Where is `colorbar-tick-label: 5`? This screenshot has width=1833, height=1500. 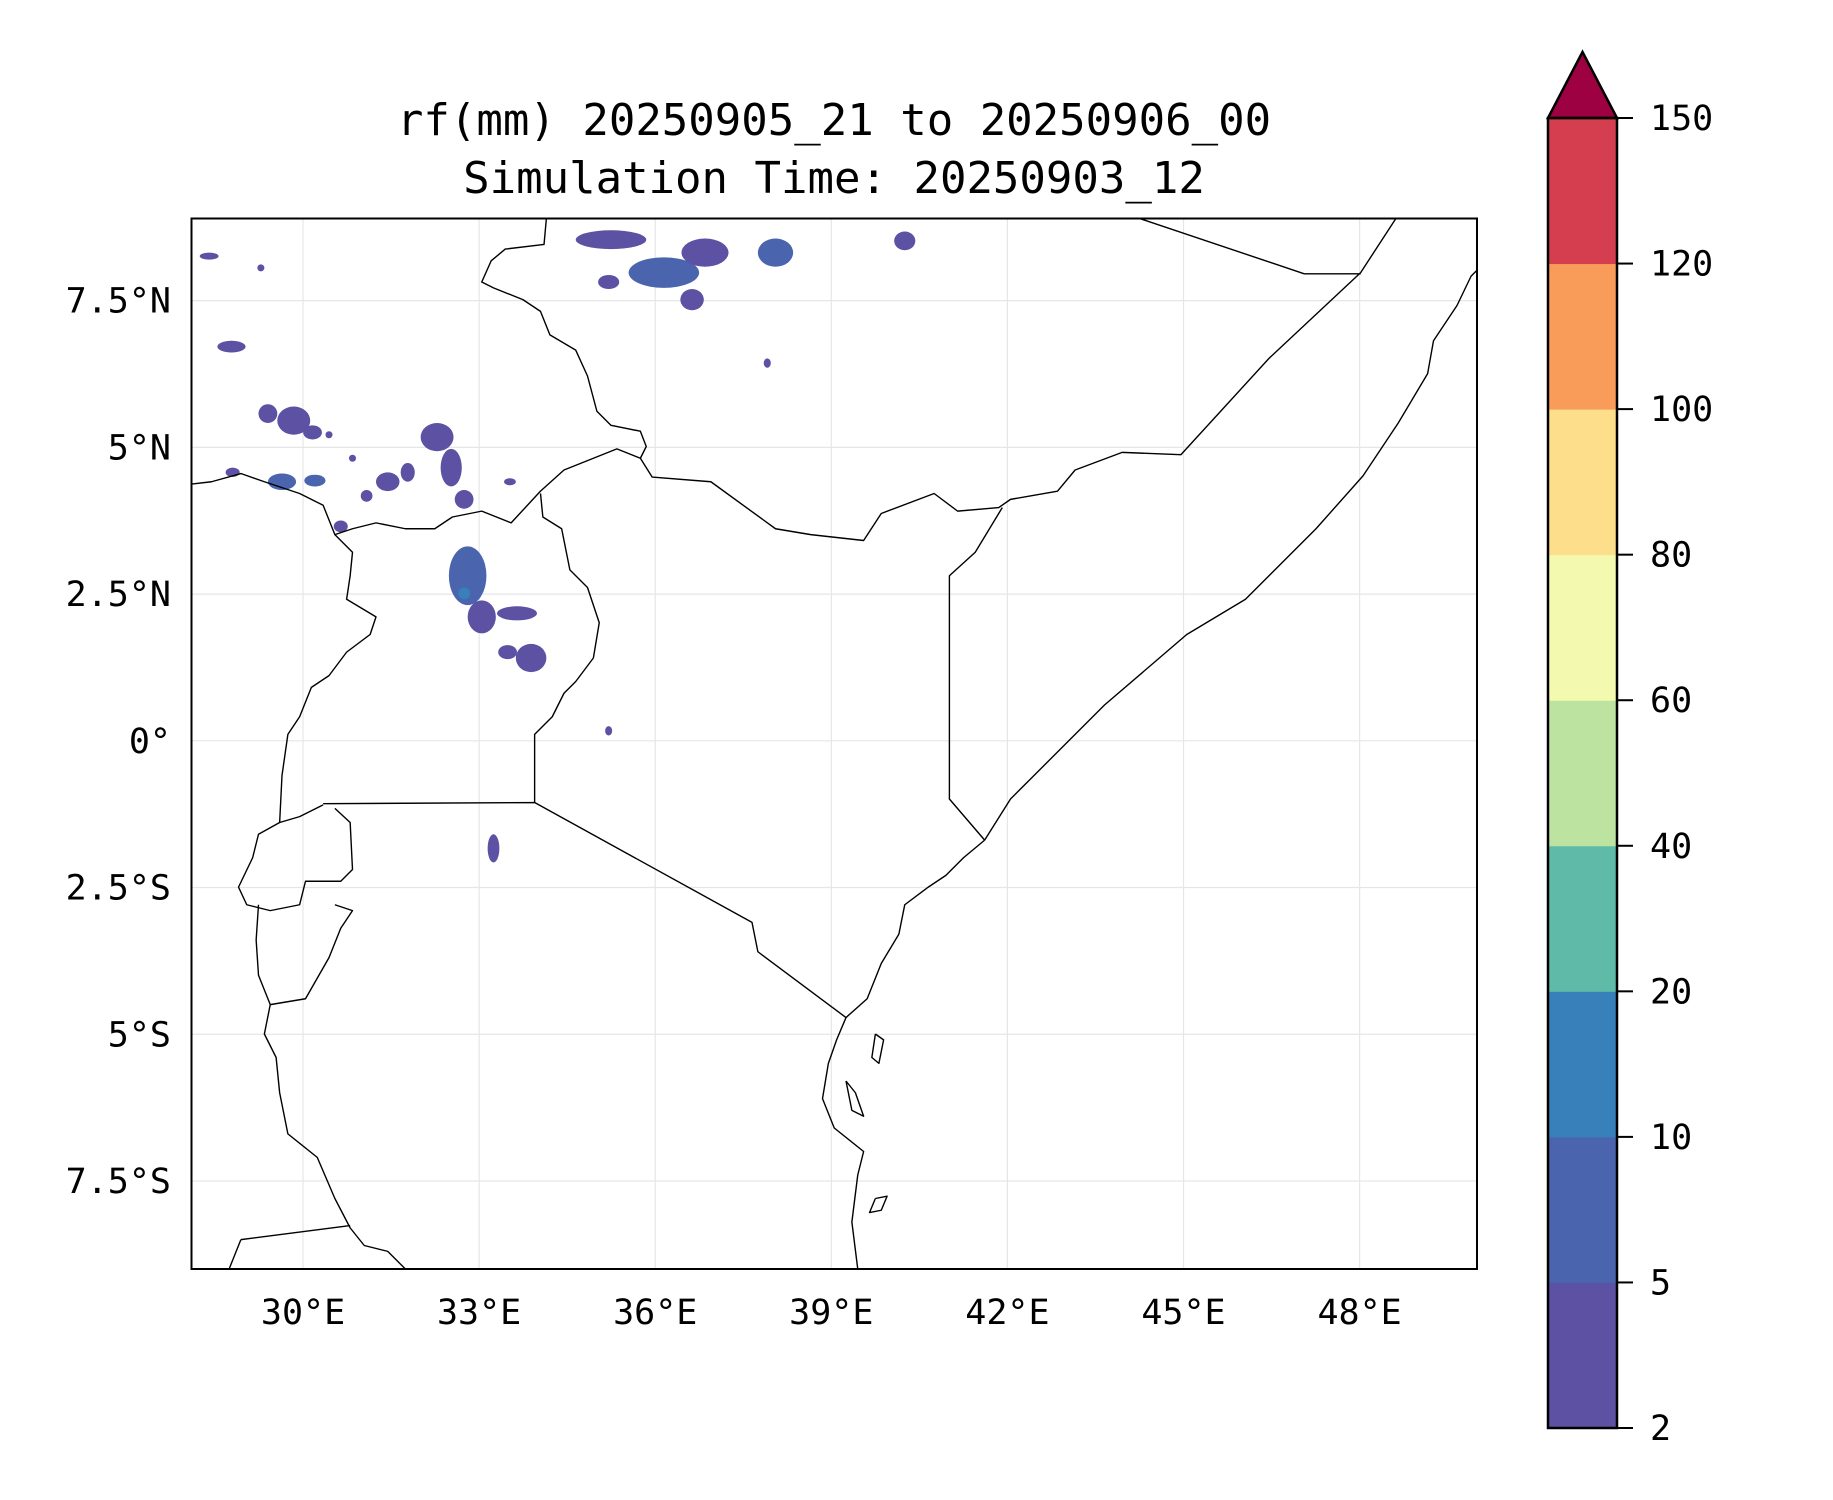 colorbar-tick-label: 5 is located at coordinates (1660, 1283).